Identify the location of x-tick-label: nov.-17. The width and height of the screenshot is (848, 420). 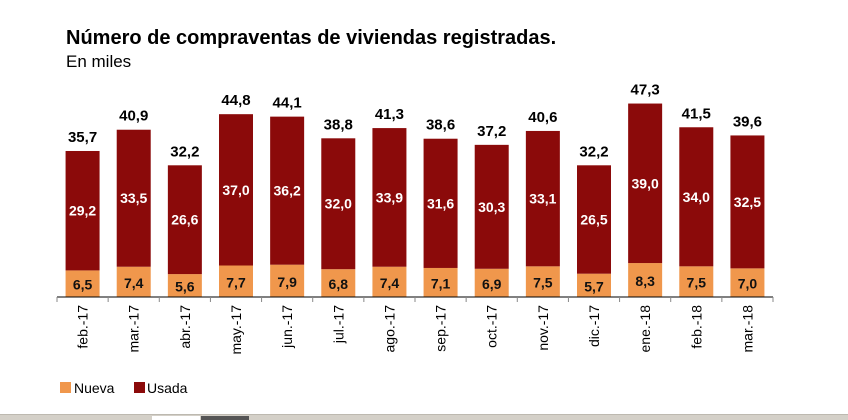
(543, 328).